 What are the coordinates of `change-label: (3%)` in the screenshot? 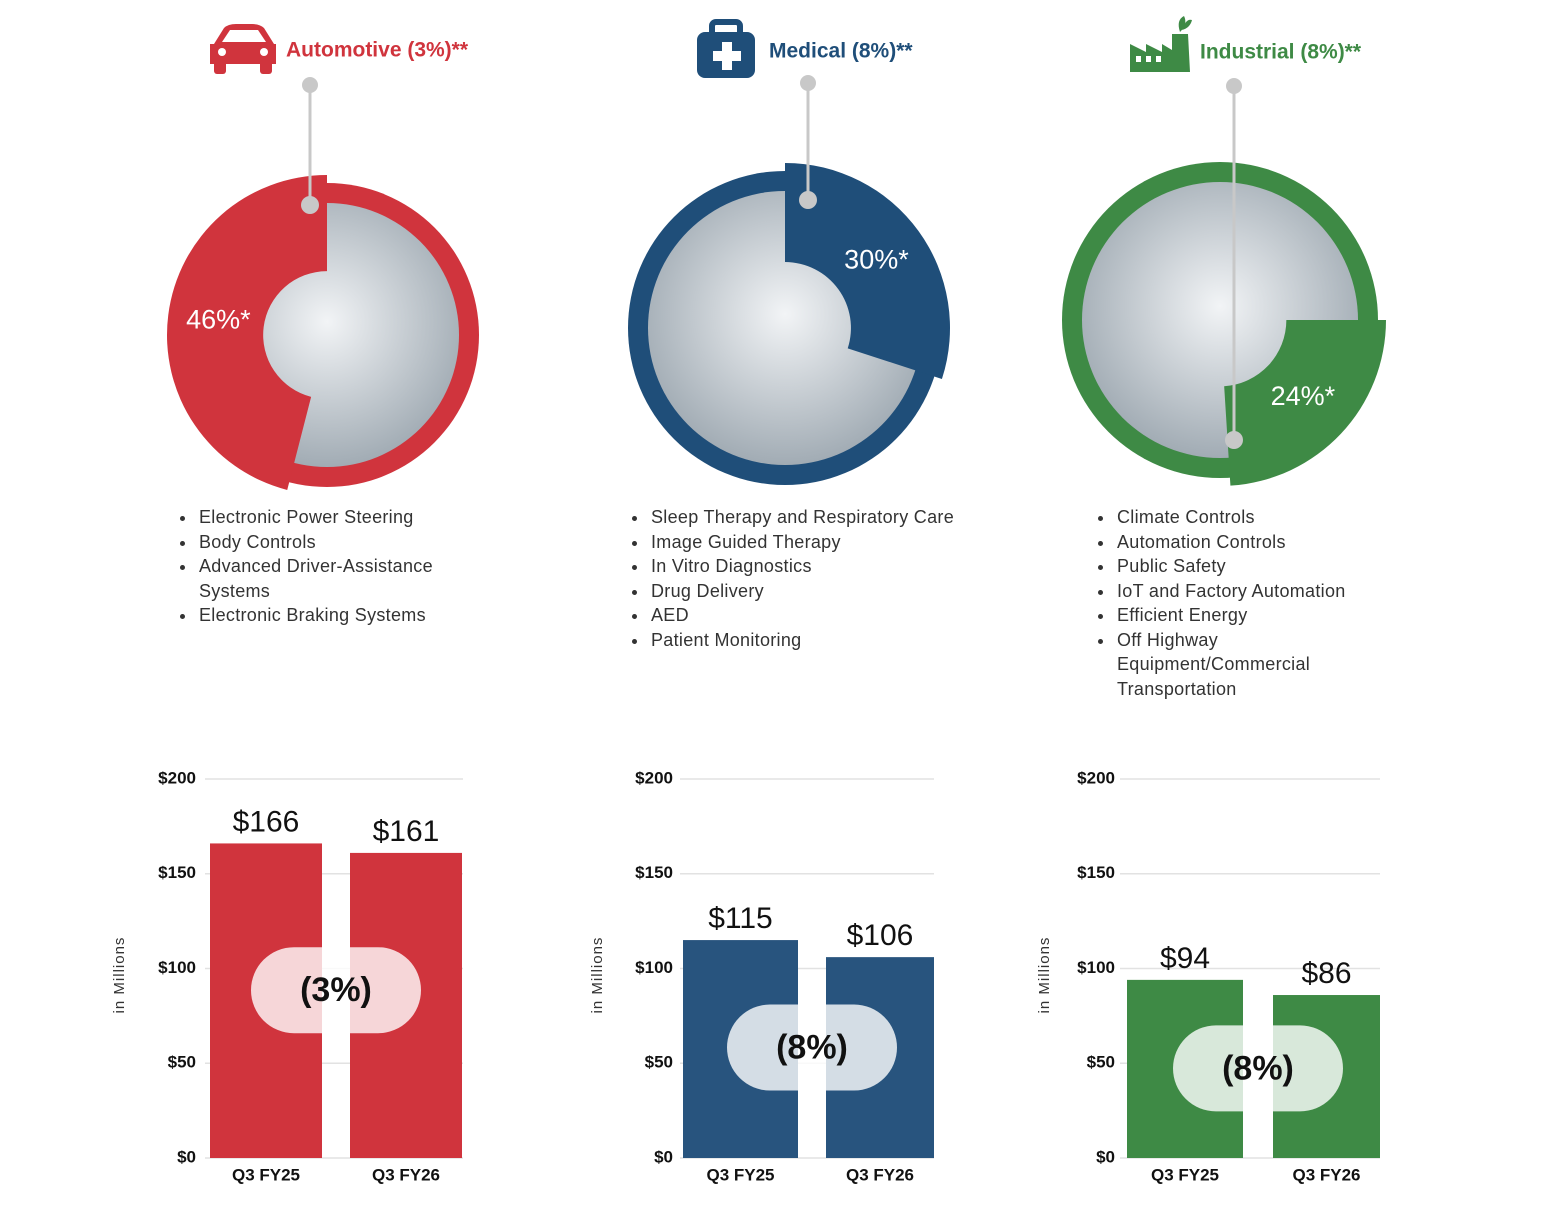 It's located at (336, 990).